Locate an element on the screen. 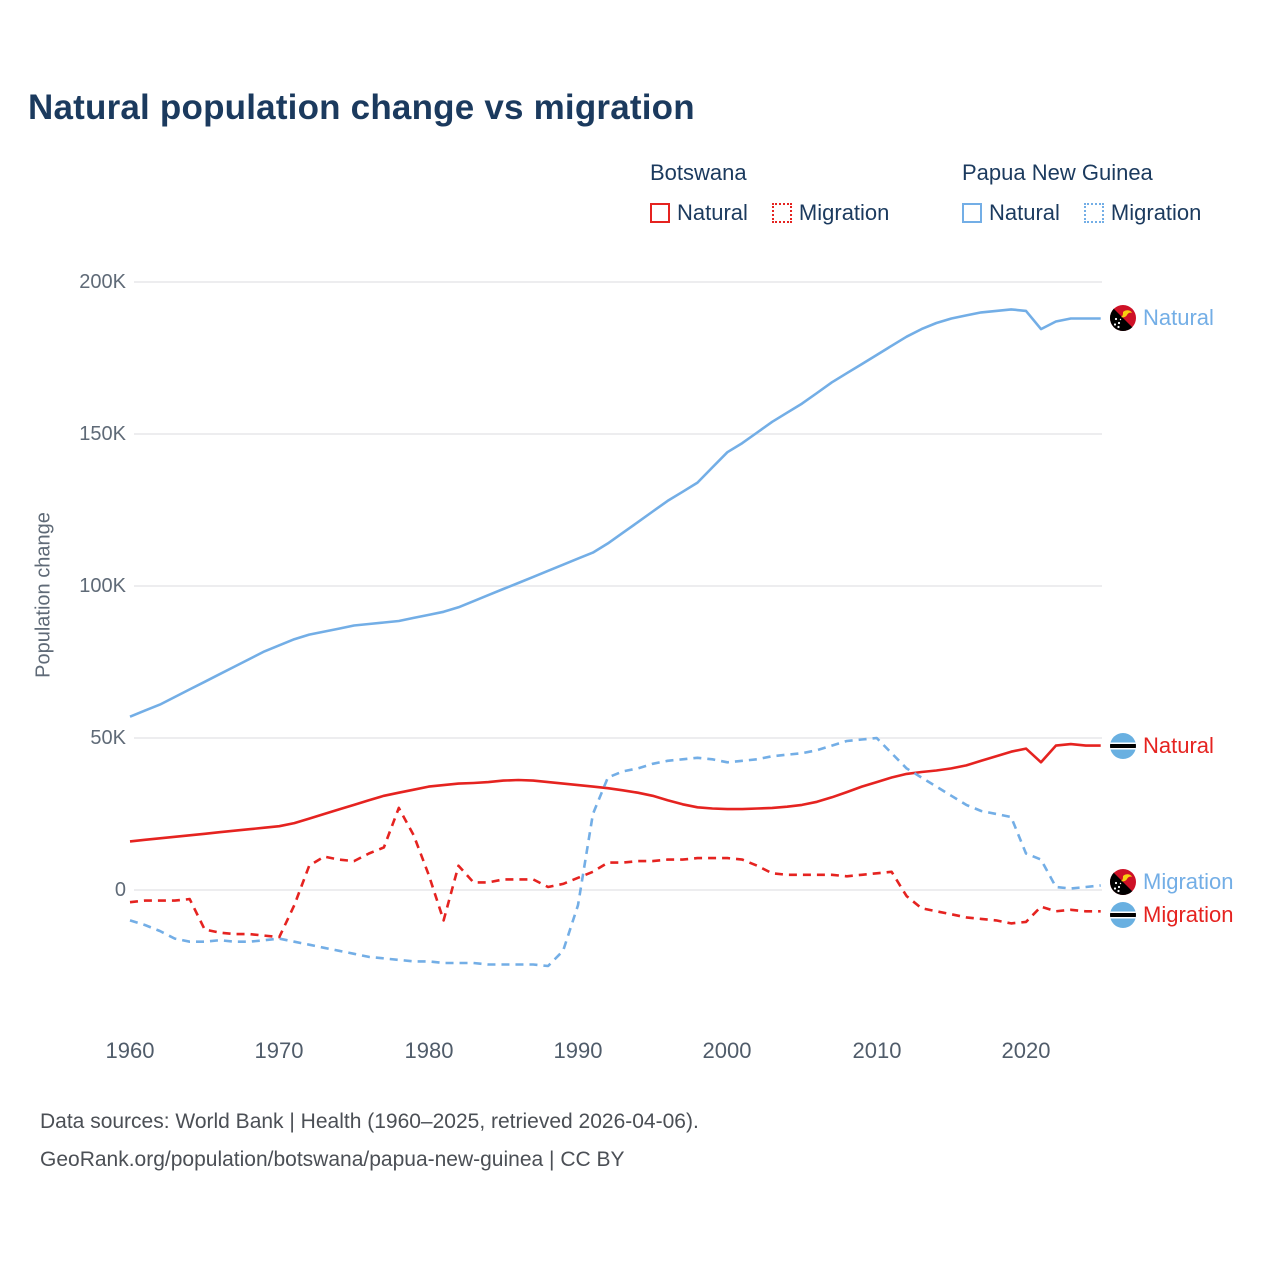 Image resolution: width=1280 pixels, height=1280 pixels. series-line-papua-new-guinea-migration is located at coordinates (615, 852).